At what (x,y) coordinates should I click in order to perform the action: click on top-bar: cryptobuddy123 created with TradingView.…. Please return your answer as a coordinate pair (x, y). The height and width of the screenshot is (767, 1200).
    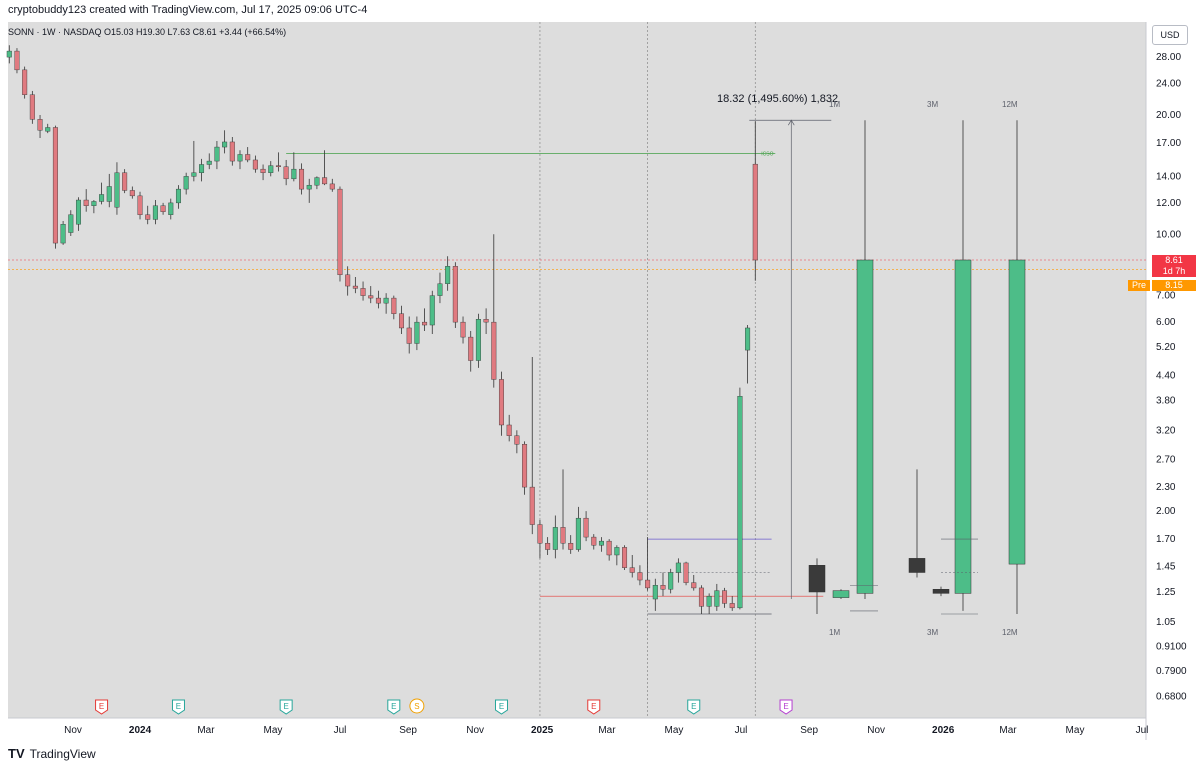
    Looking at the image, I should click on (600, 11).